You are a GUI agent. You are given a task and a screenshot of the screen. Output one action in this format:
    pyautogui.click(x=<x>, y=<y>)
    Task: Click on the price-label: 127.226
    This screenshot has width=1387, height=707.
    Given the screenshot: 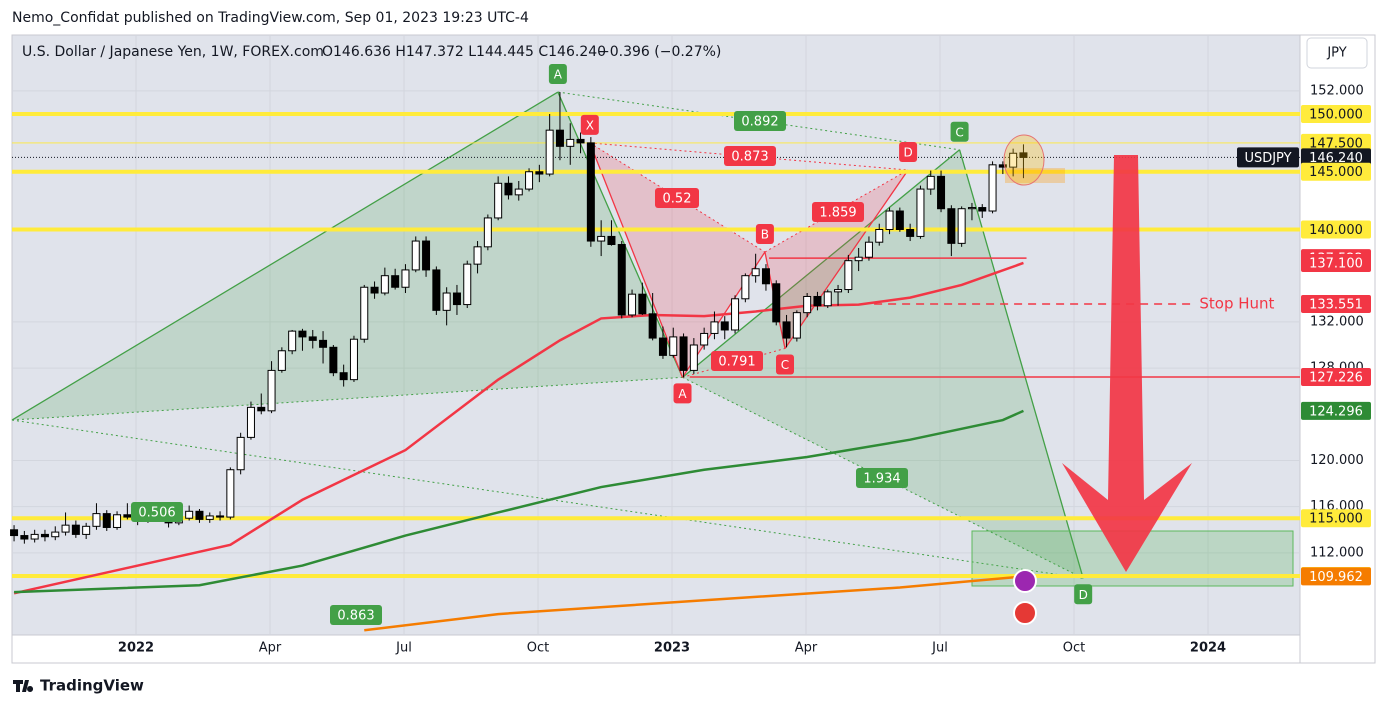 What is the action you would take?
    pyautogui.click(x=1336, y=378)
    